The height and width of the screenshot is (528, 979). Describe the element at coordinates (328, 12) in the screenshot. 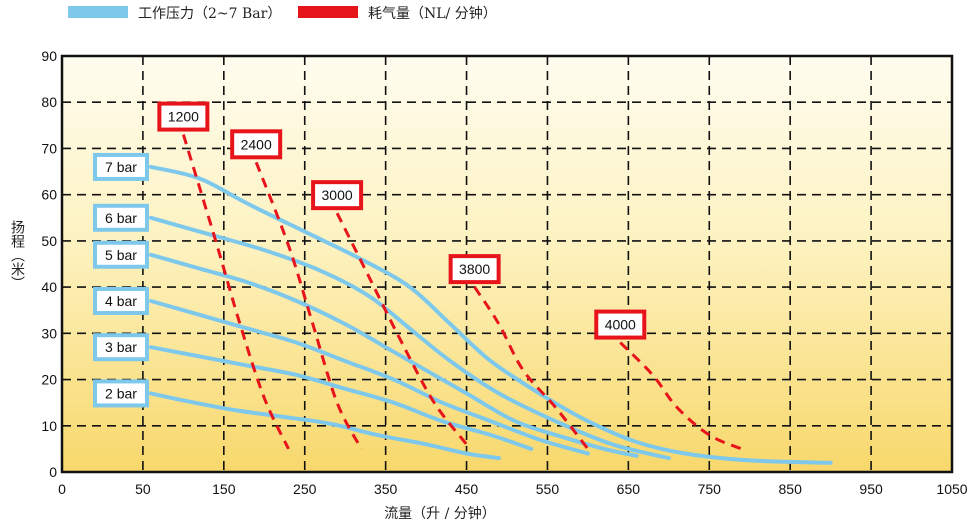

I see `legend-swatch-air` at that location.